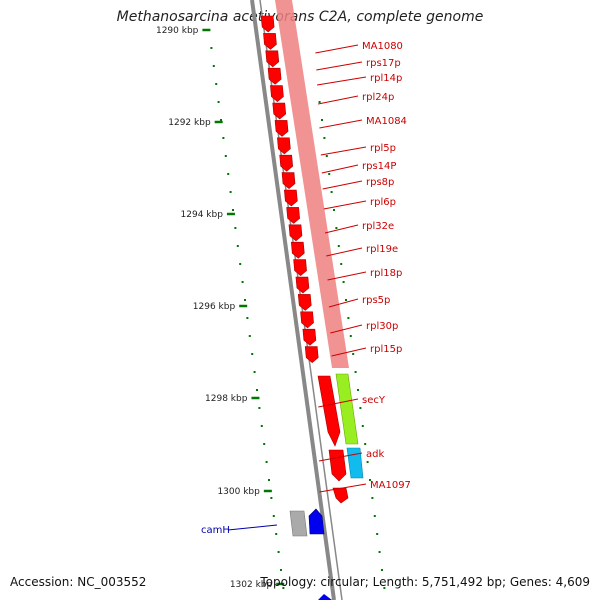  What do you see at coordinates (325, 597) in the screenshot?
I see `gene-arrow-partial` at bounding box center [325, 597].